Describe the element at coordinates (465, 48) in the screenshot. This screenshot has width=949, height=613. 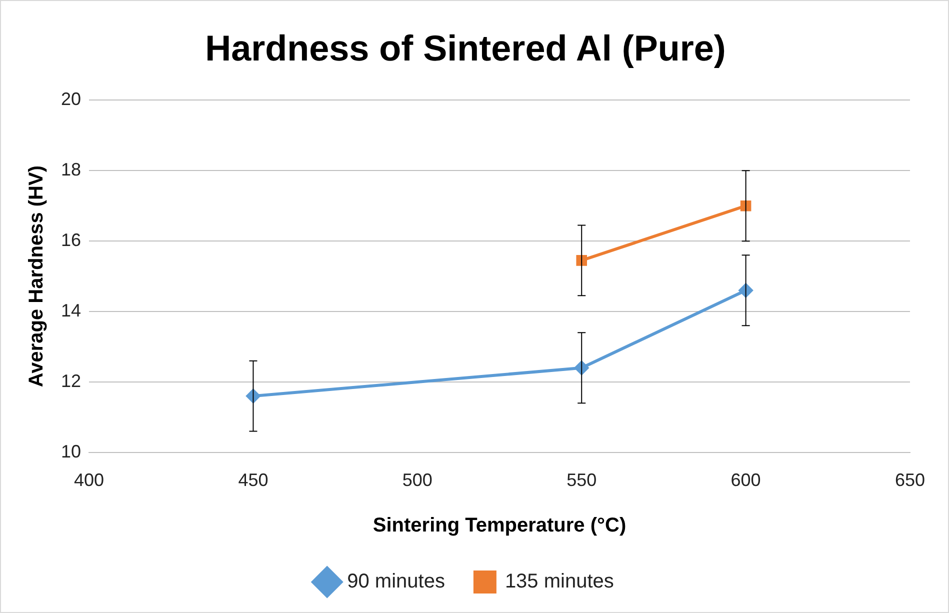
I see `chart-title: Hardness of Sintered Al (Pure)` at that location.